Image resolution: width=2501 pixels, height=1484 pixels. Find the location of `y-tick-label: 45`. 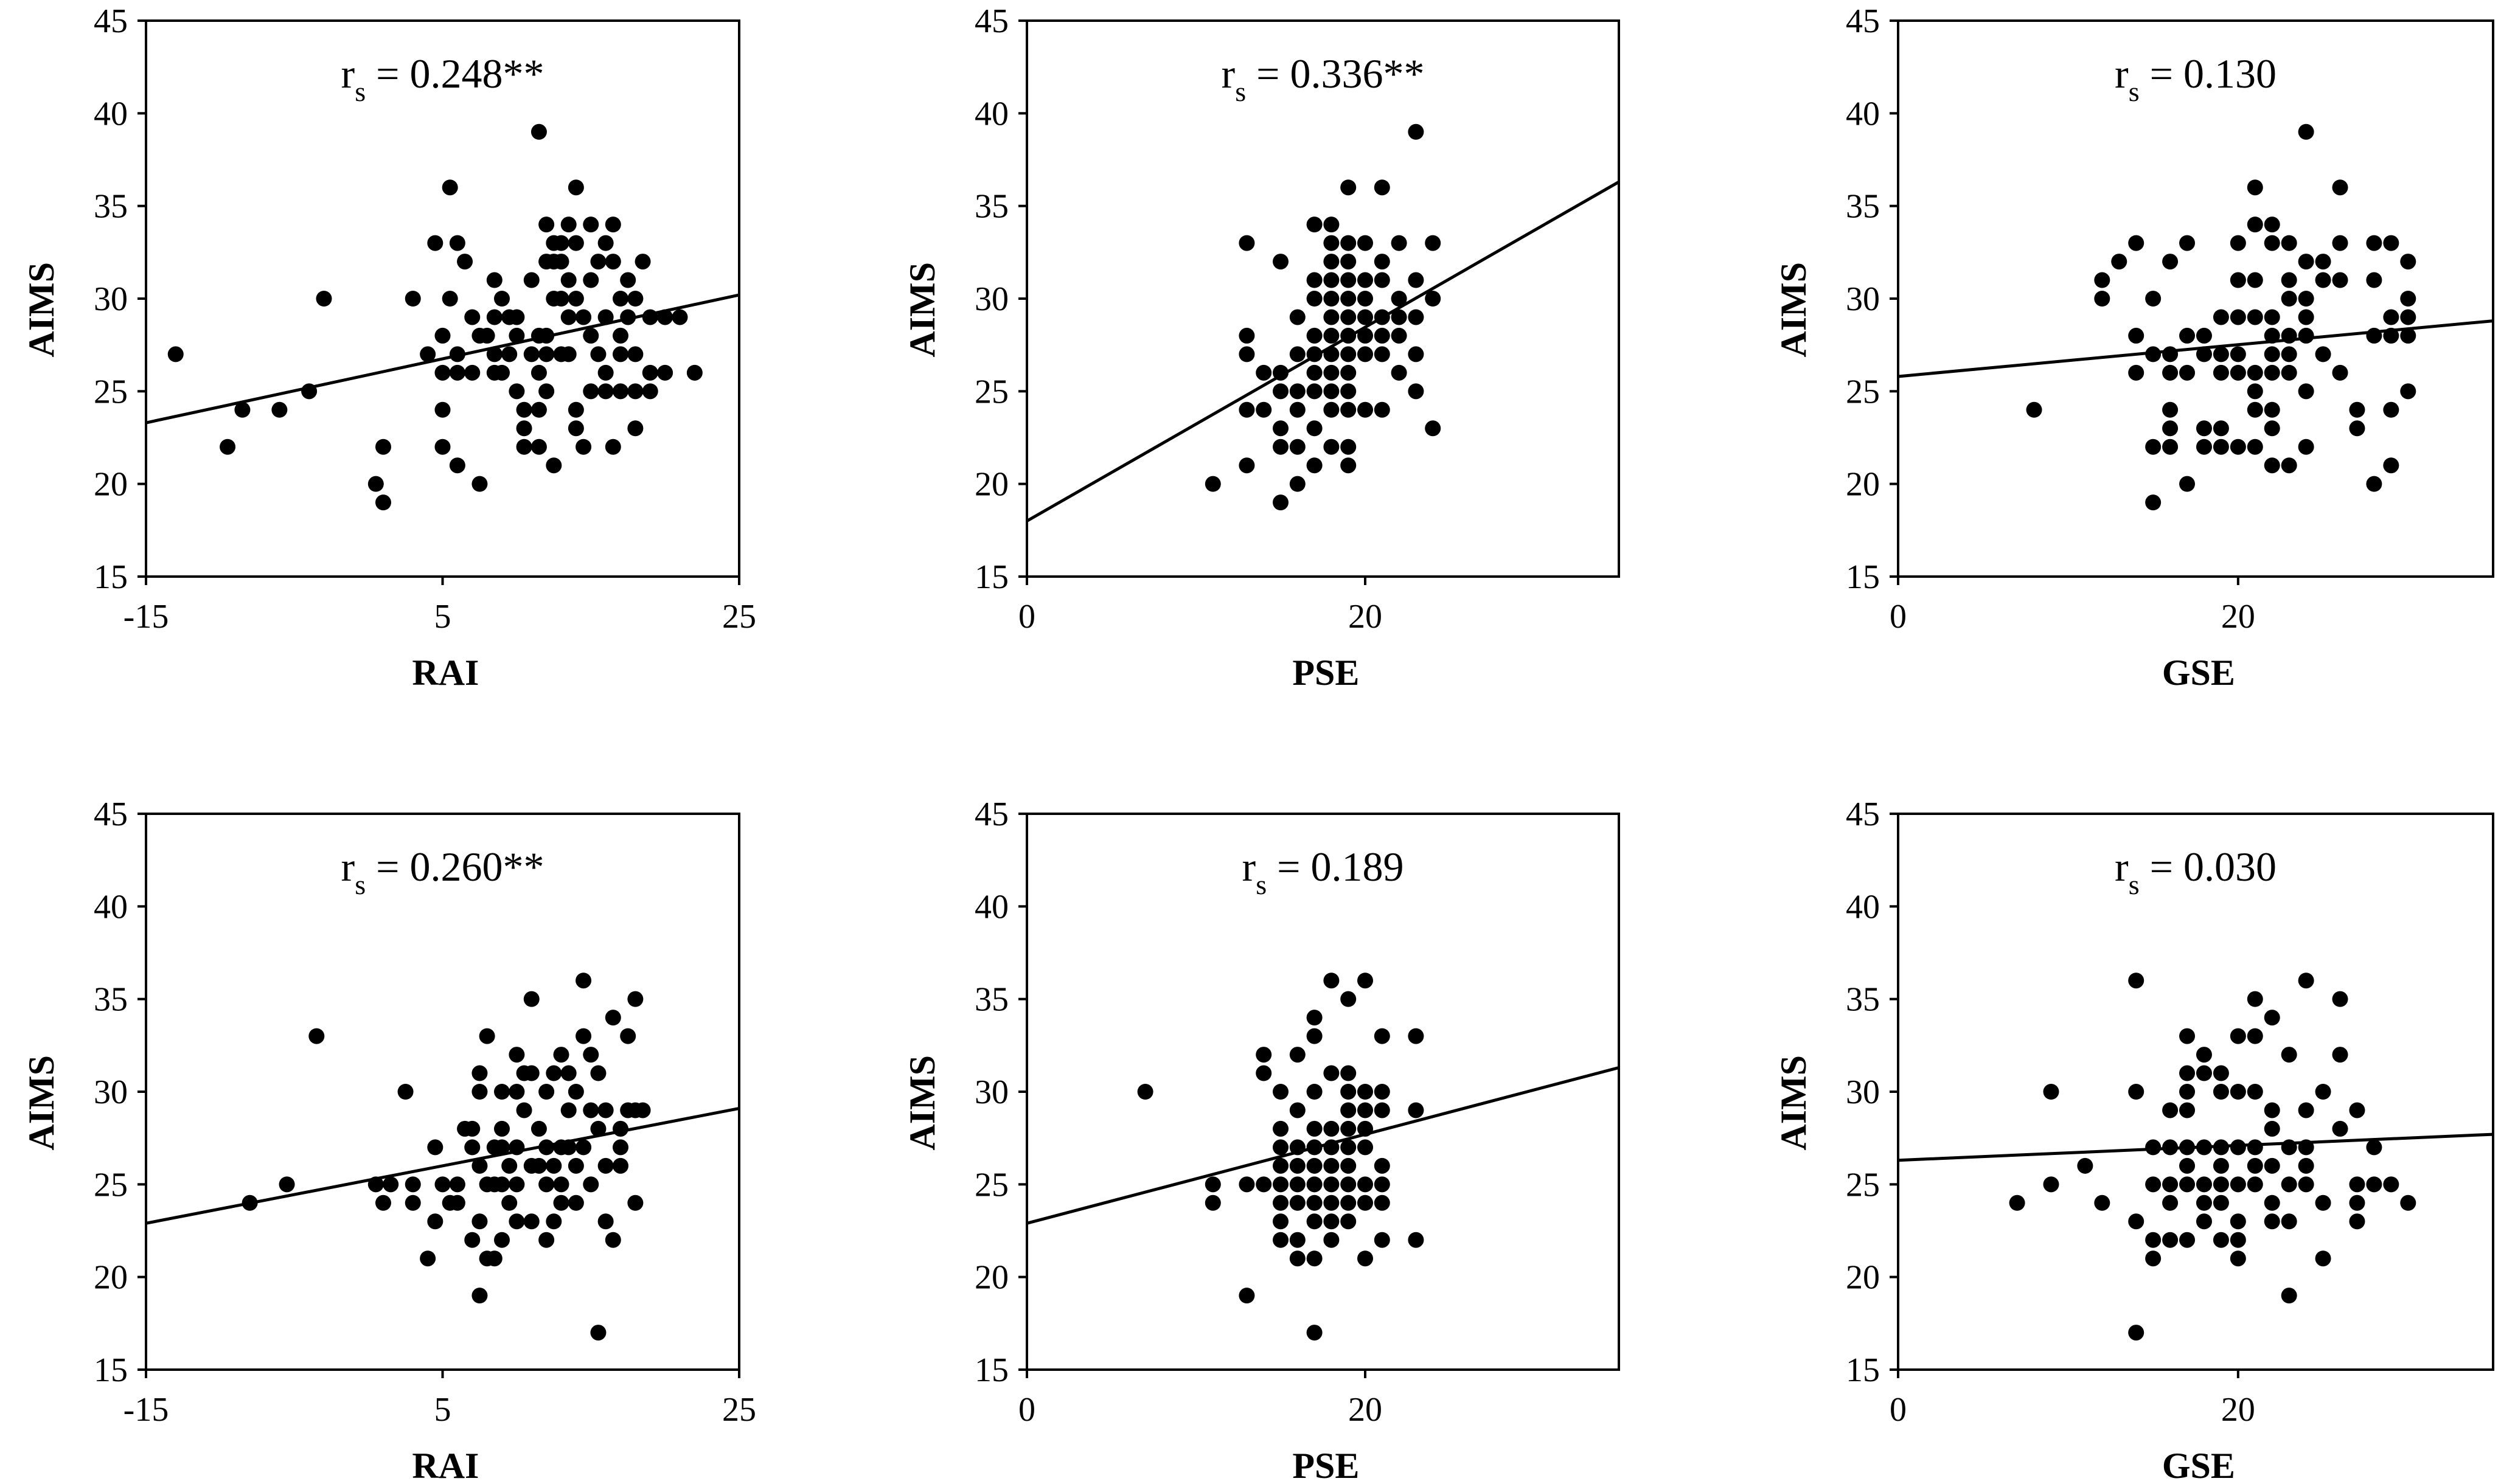

y-tick-label: 45 is located at coordinates (992, 814).